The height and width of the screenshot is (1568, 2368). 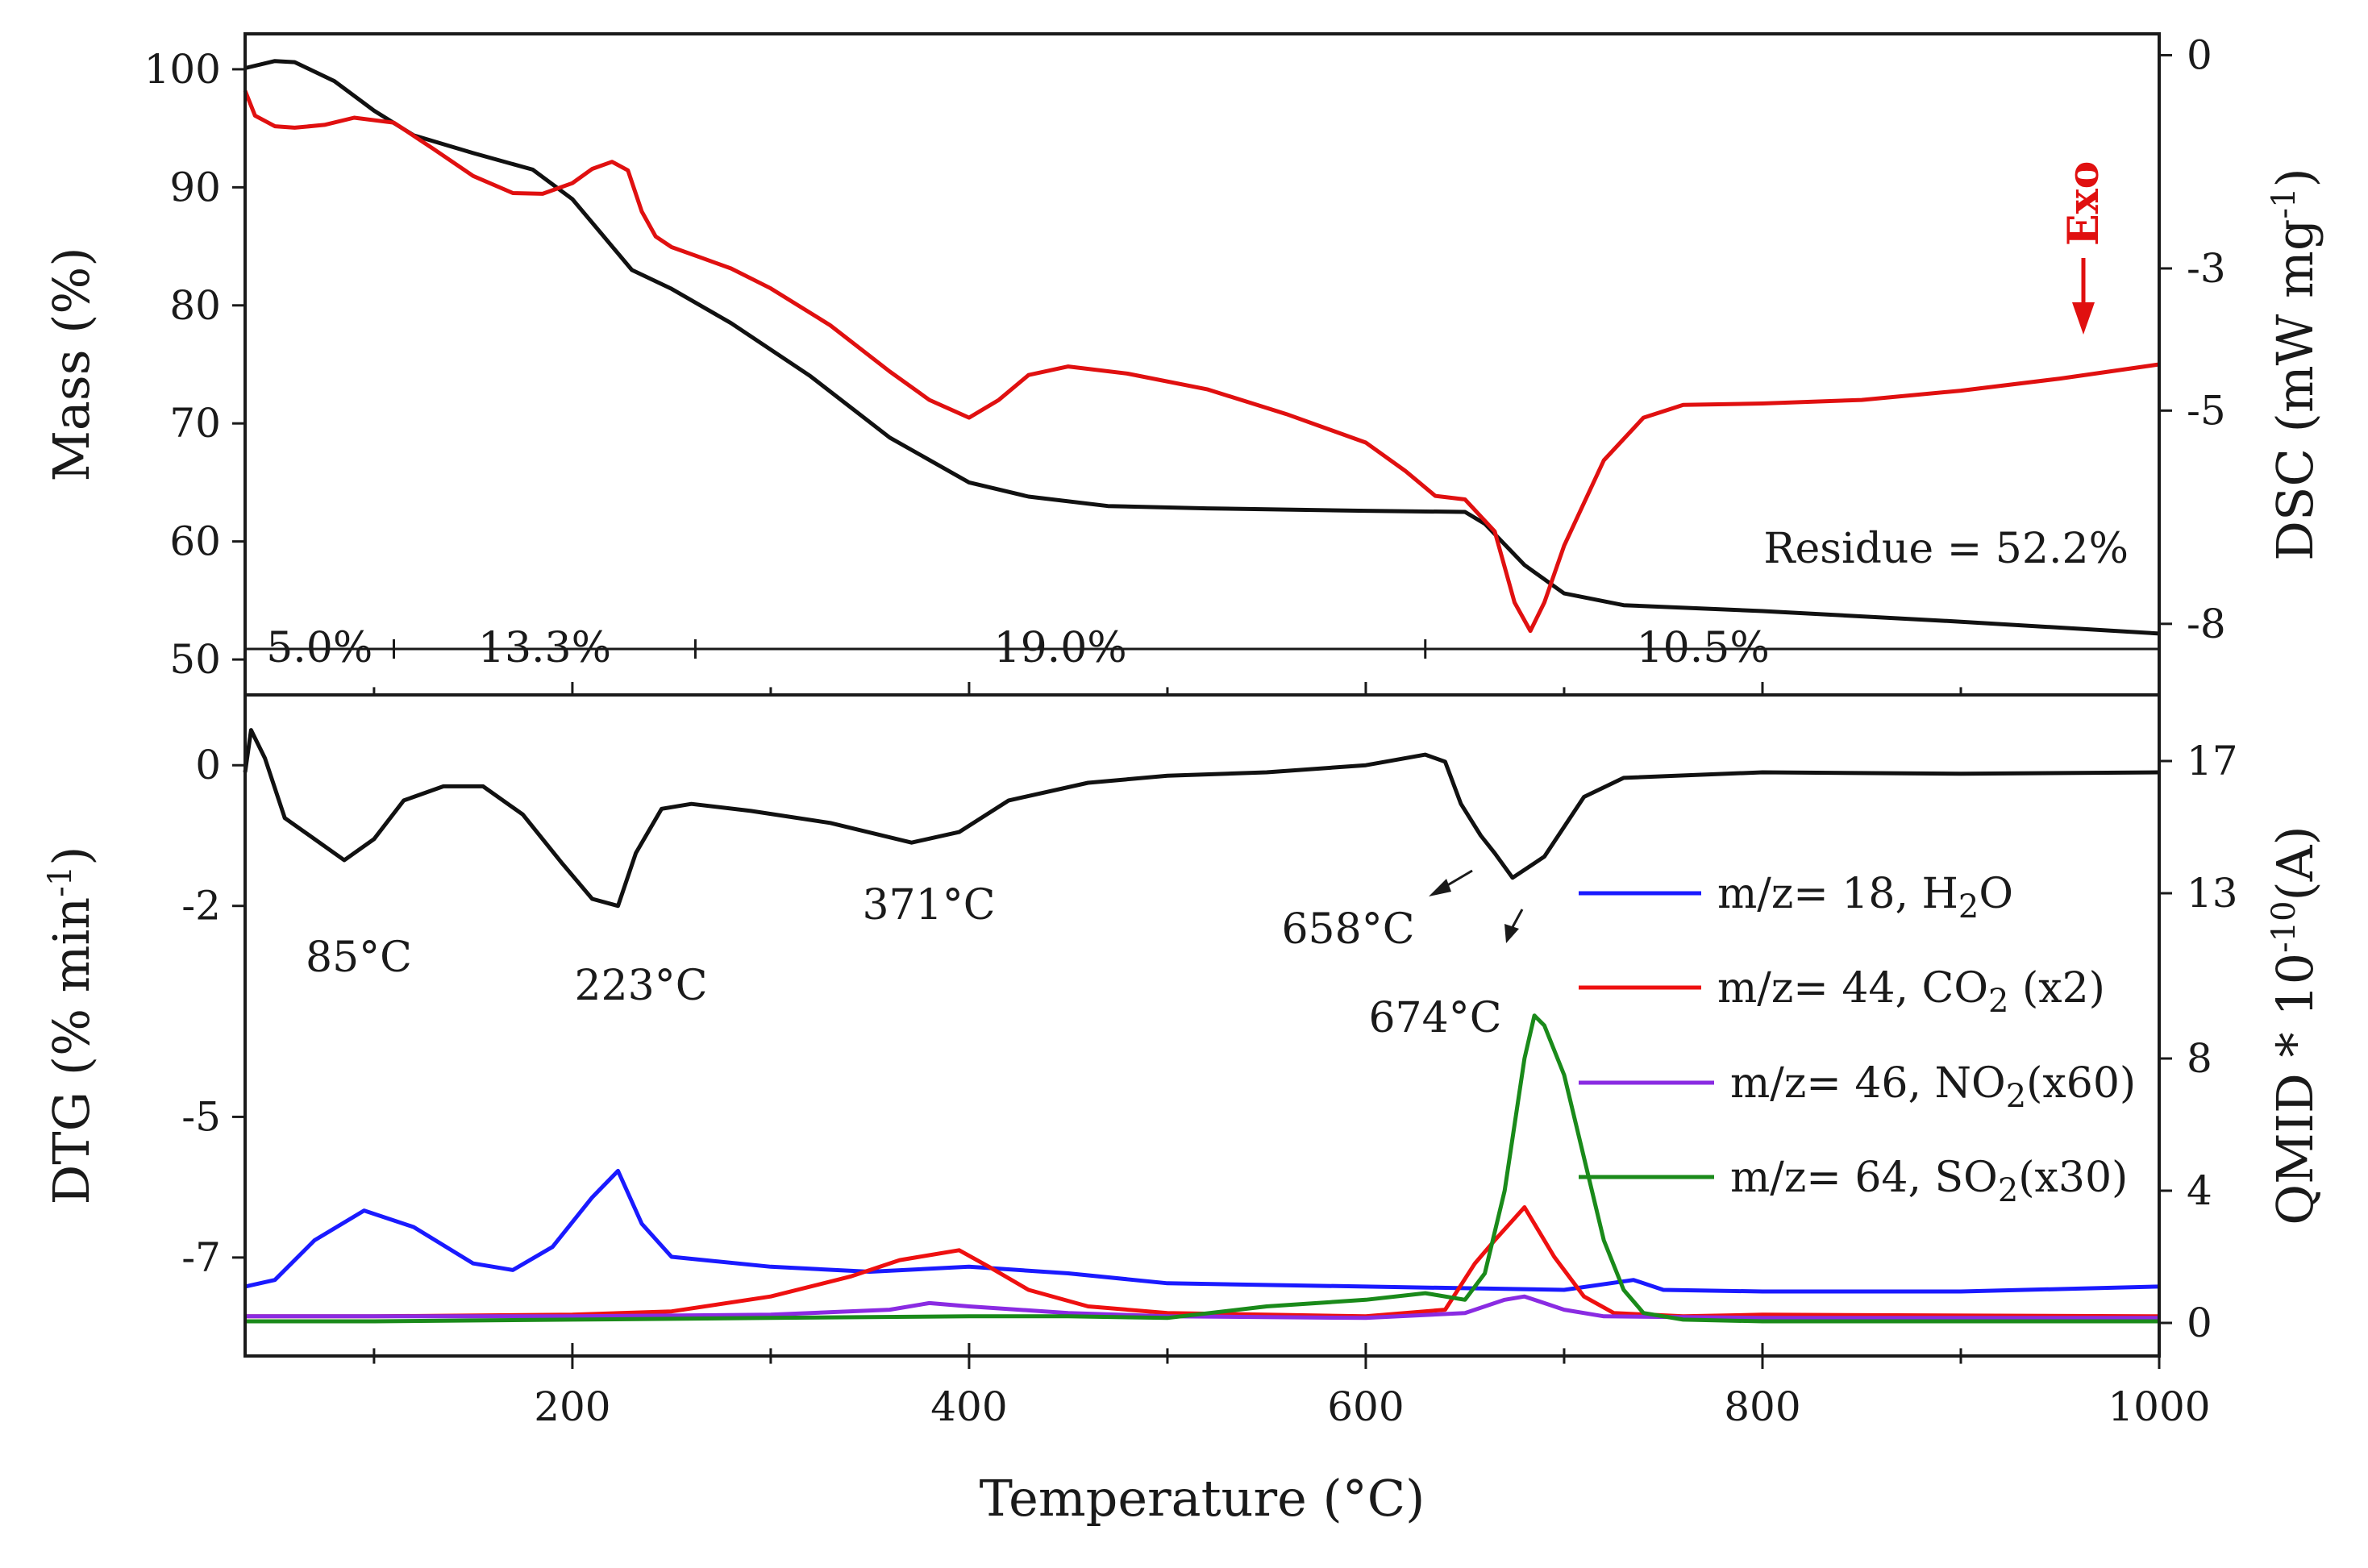 I want to click on series-line-dtg, so click(x=1201, y=818).